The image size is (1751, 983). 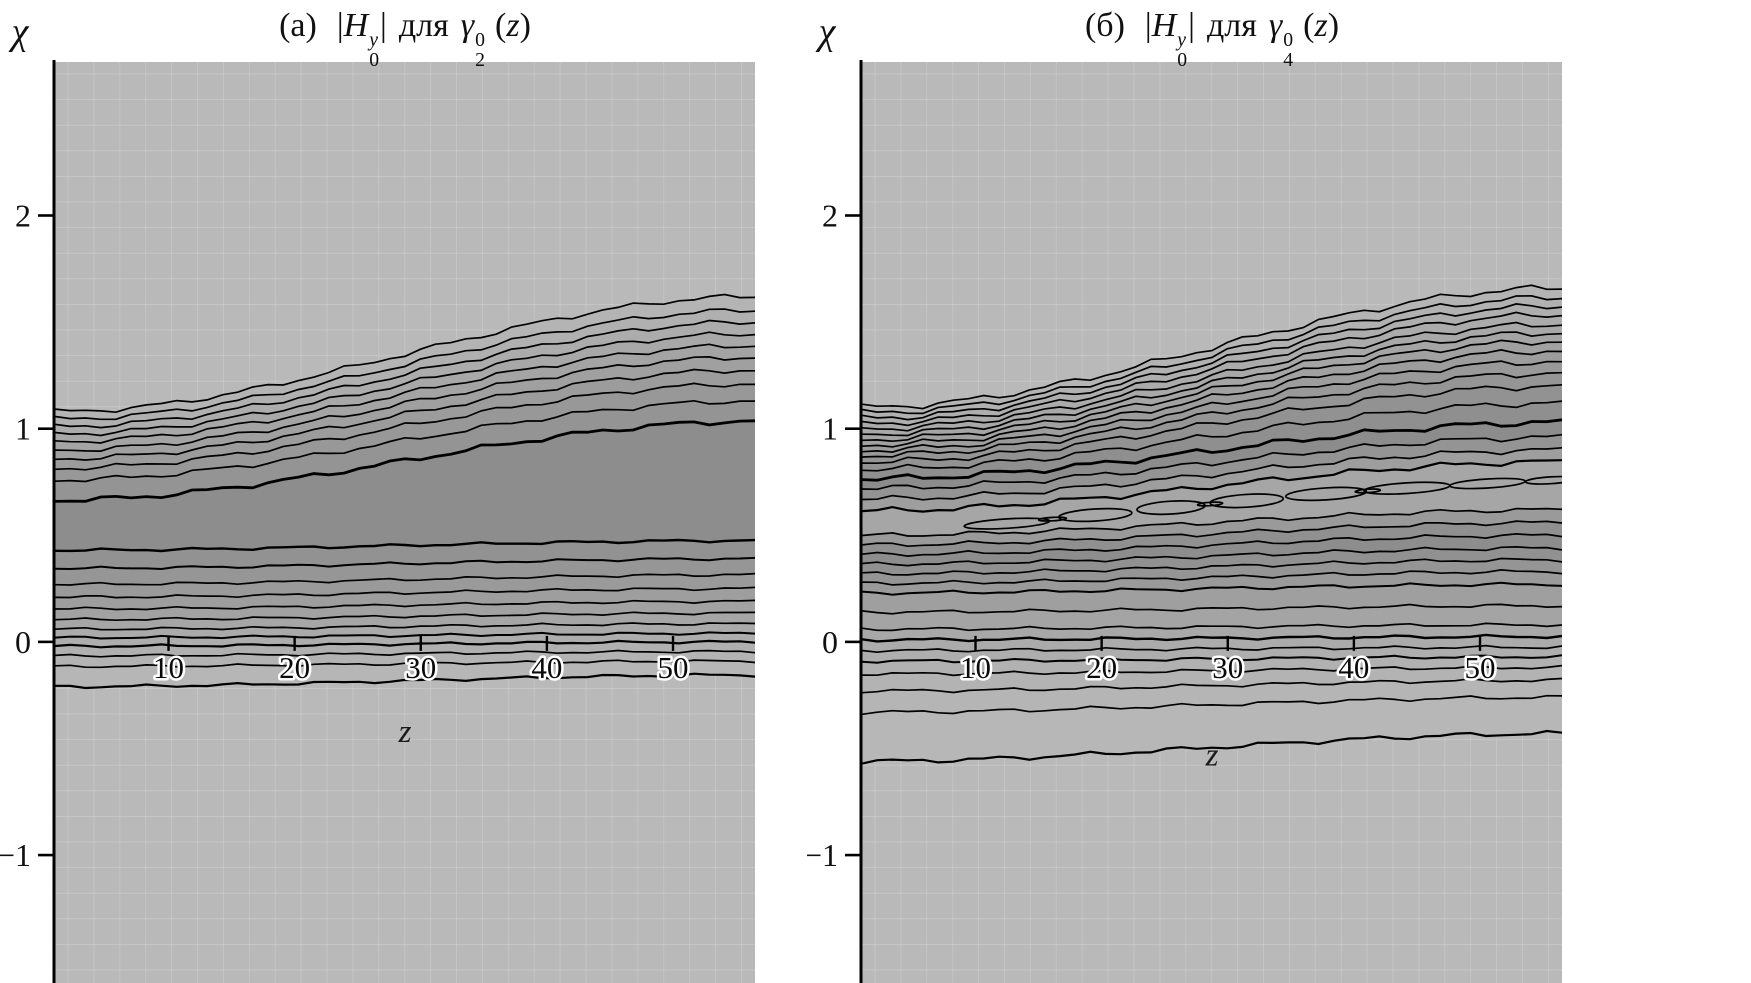 What do you see at coordinates (501, 25) in the screenshot?
I see `paren-open: (` at bounding box center [501, 25].